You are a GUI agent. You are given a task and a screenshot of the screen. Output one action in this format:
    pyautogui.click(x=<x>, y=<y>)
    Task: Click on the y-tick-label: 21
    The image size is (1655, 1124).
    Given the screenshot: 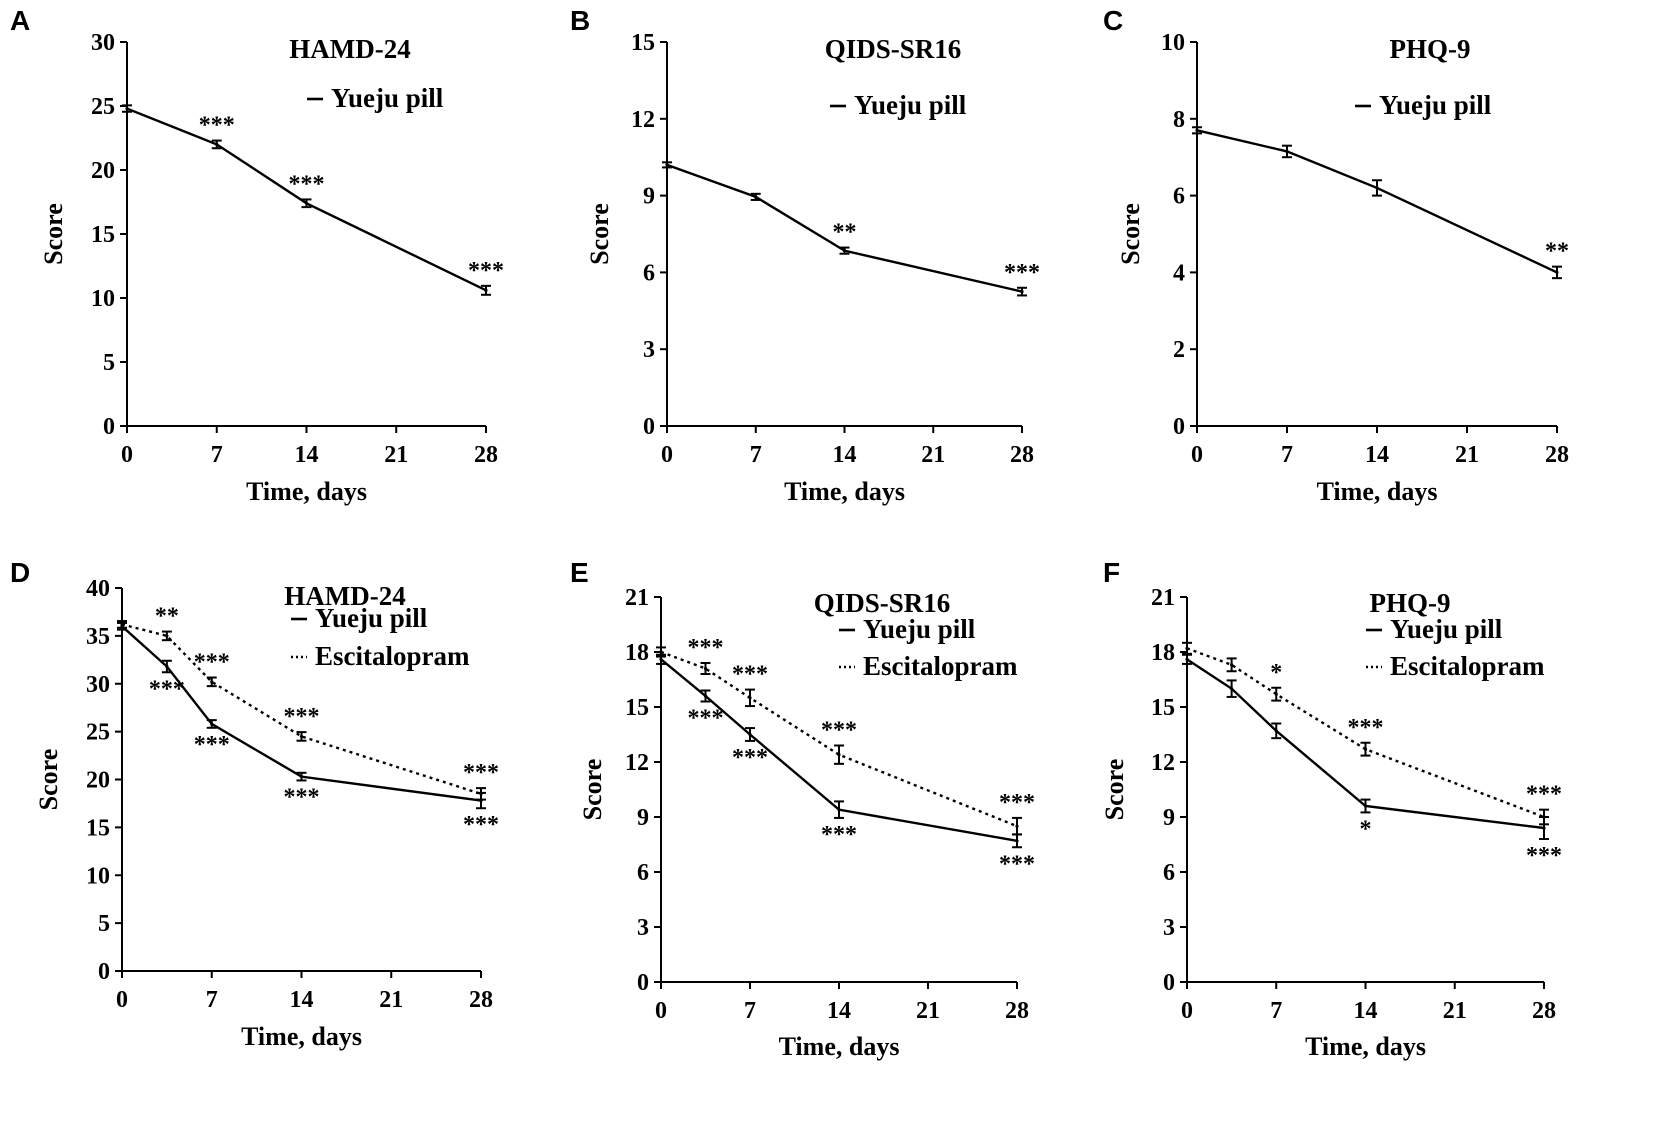 What is the action you would take?
    pyautogui.click(x=1163, y=598)
    